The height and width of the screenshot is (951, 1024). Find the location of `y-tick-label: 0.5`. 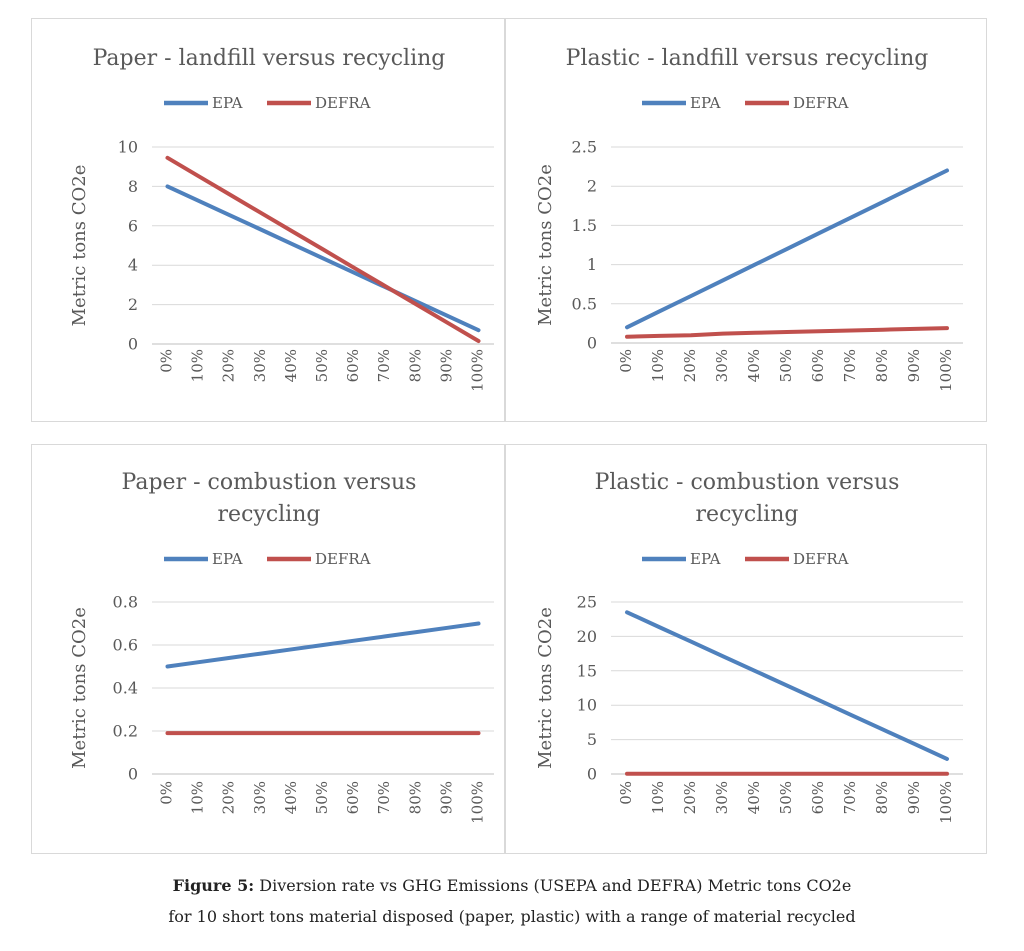

y-tick-label: 0.5 is located at coordinates (584, 303).